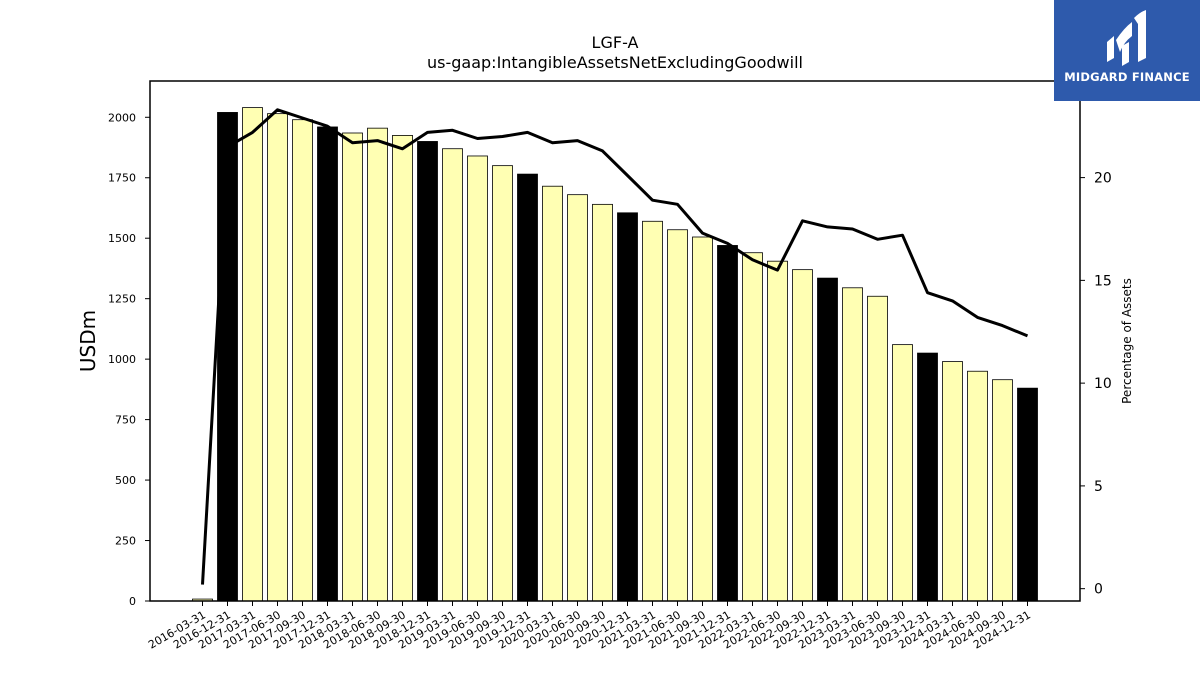 This screenshot has width=1200, height=675. What do you see at coordinates (122, 178) in the screenshot?
I see `y-tick-label: 1750` at bounding box center [122, 178].